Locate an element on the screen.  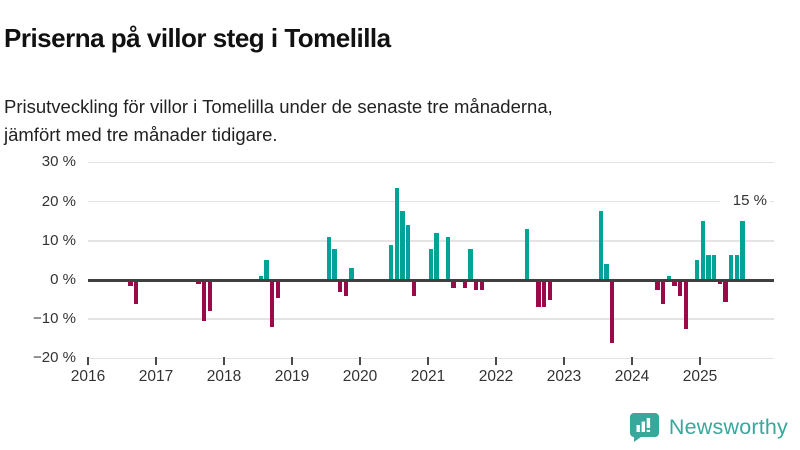
x-axis-label: 2018 is located at coordinates (224, 376).